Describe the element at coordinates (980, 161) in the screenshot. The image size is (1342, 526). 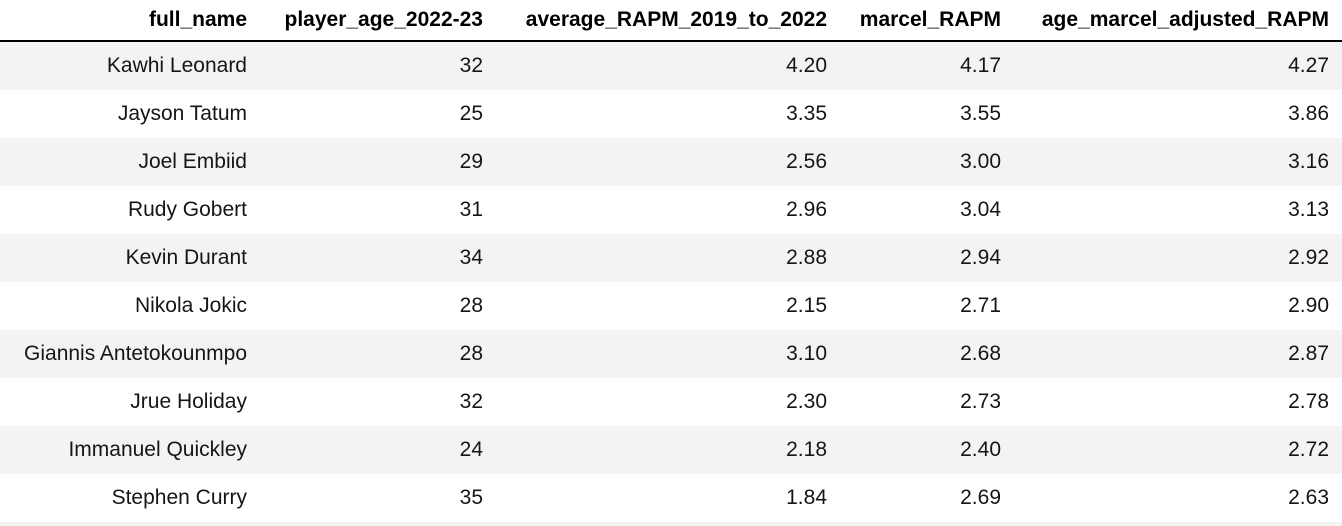
I see `cell-marcel-rapm: 3.00` at that location.